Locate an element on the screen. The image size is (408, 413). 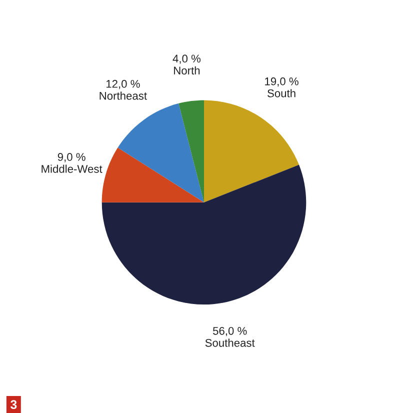
slice-label: South is located at coordinates (282, 93).